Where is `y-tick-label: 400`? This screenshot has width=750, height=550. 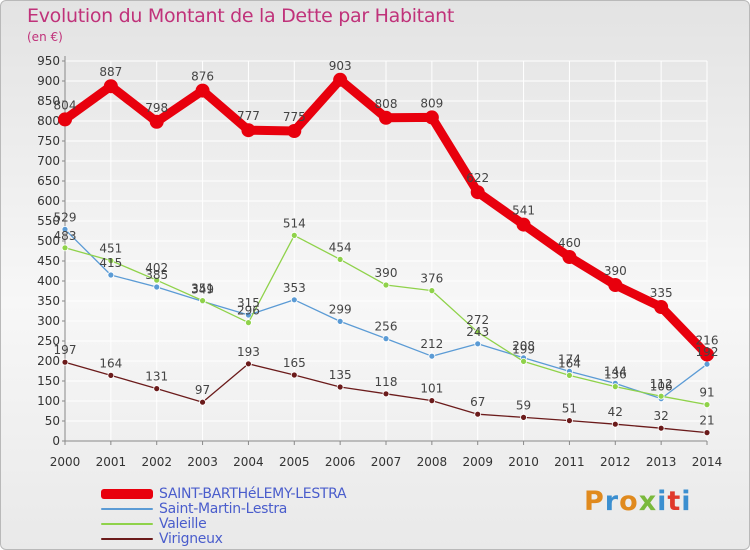 y-tick-label: 400 is located at coordinates (48, 281).